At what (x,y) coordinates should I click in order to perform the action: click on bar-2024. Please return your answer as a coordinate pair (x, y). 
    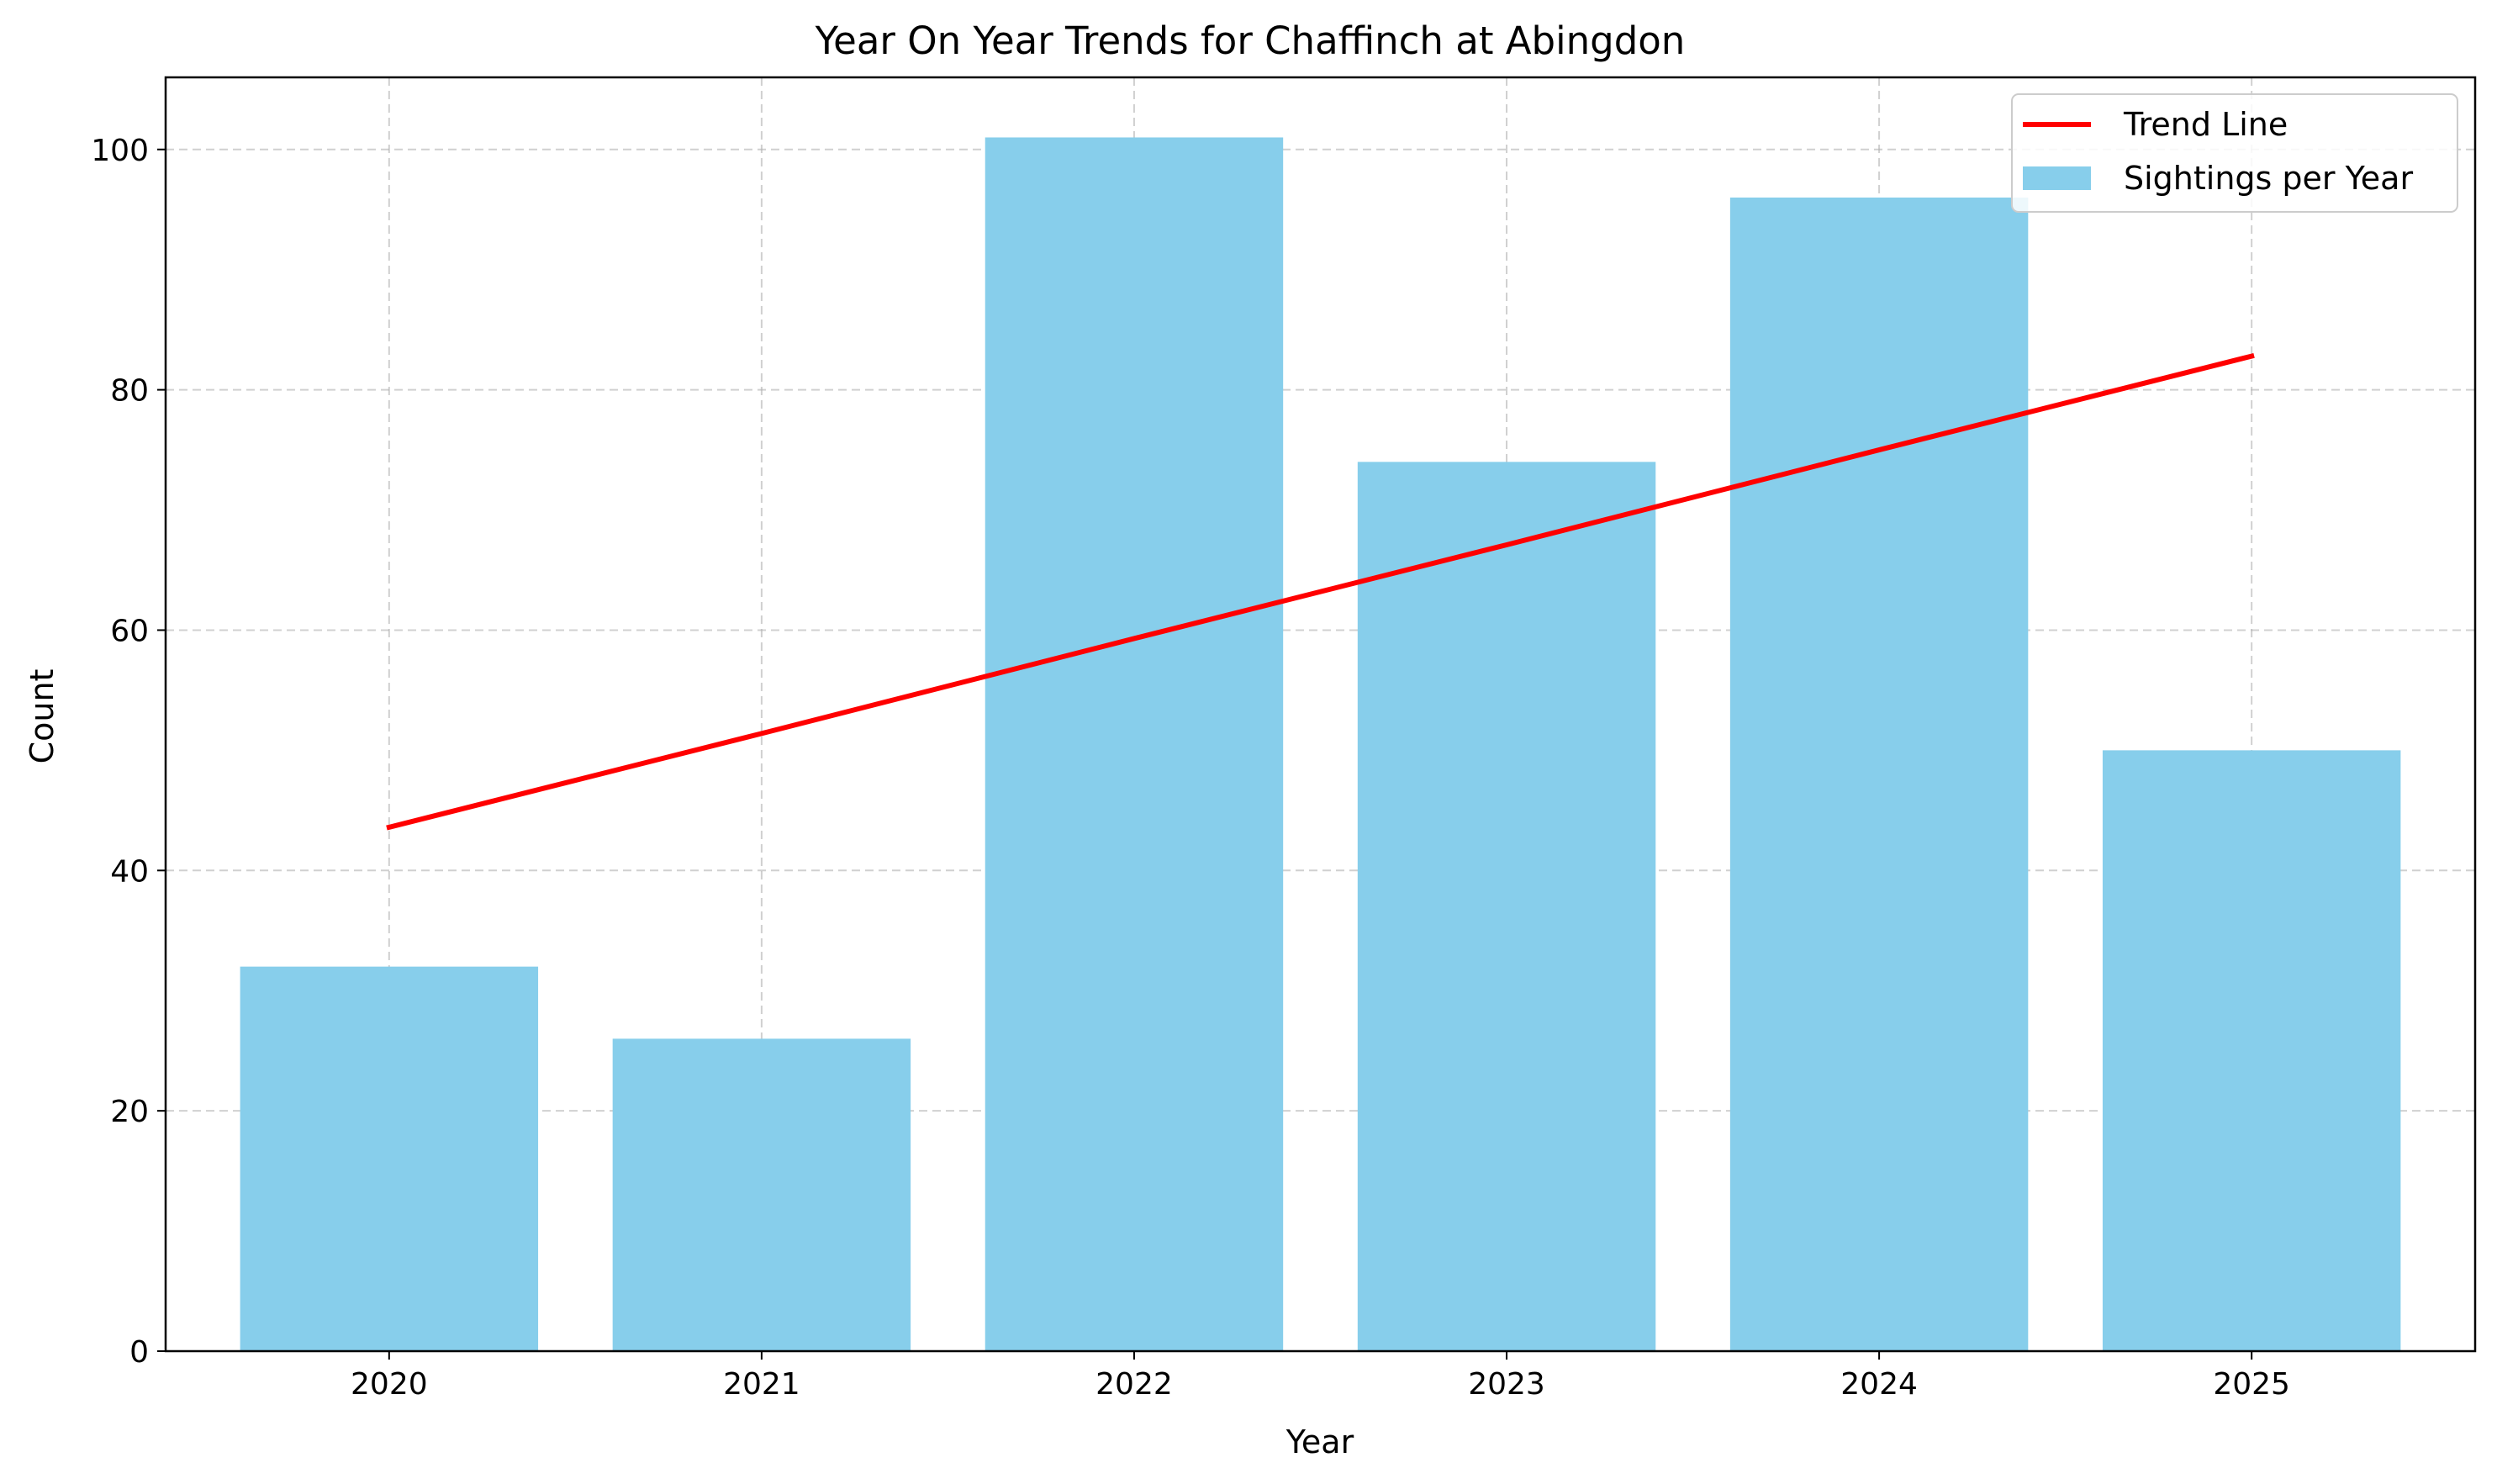
    Looking at the image, I should click on (1879, 774).